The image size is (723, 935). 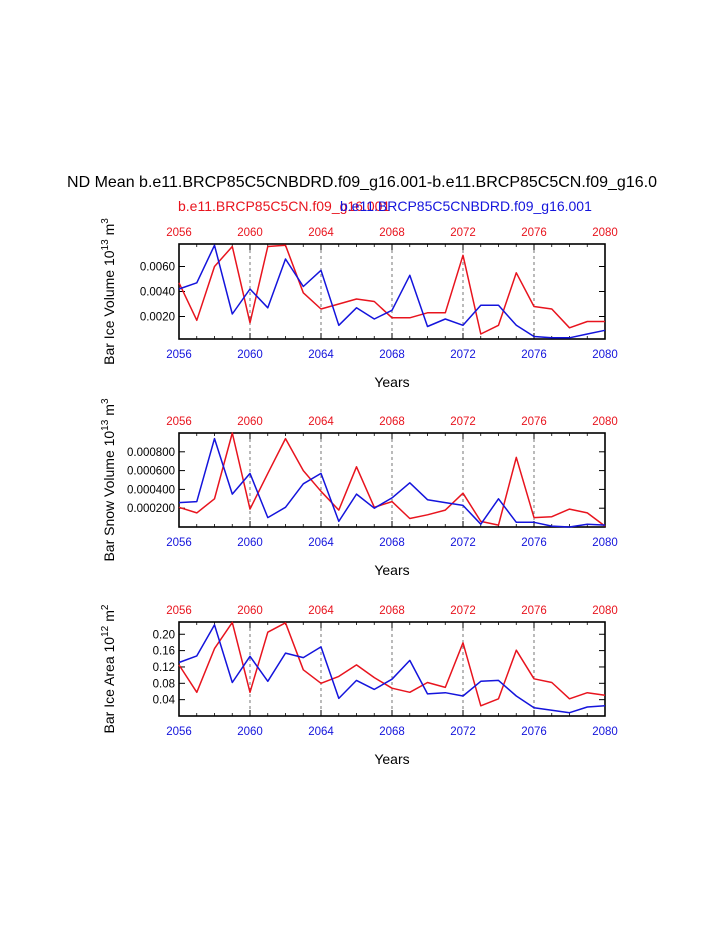 I want to click on y-tick-label: 0.12, so click(x=164, y=668).